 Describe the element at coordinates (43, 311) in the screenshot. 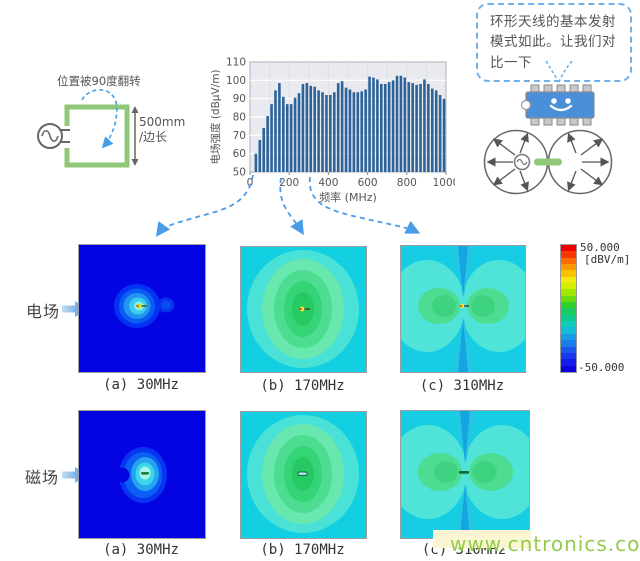

I see `row-label-e-field: 电场` at that location.